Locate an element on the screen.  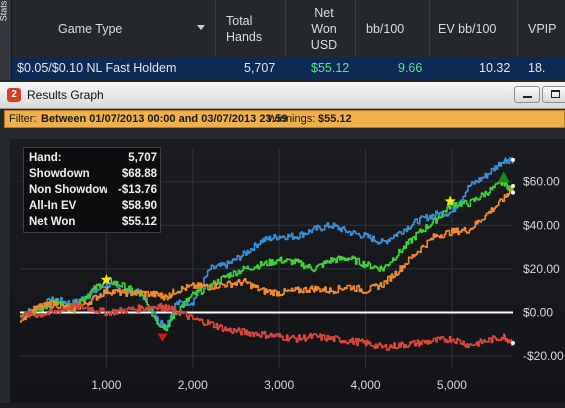
overlay-value: -$13.76 is located at coordinates (137, 190).